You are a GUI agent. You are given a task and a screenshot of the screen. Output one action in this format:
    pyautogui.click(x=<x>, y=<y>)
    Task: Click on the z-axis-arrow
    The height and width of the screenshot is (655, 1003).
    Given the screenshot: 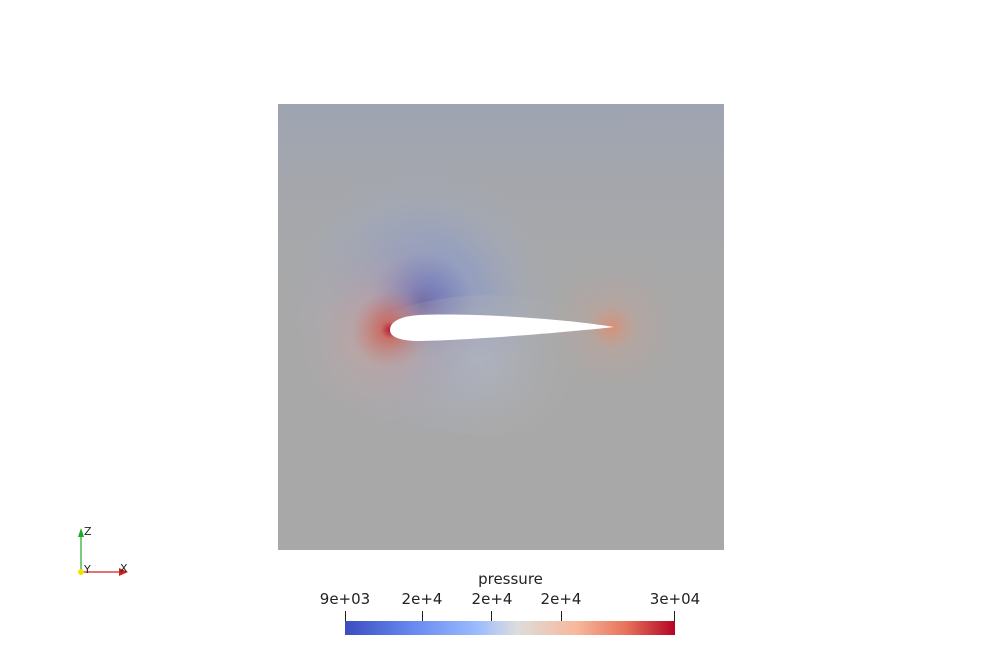 What is the action you would take?
    pyautogui.click(x=81, y=532)
    